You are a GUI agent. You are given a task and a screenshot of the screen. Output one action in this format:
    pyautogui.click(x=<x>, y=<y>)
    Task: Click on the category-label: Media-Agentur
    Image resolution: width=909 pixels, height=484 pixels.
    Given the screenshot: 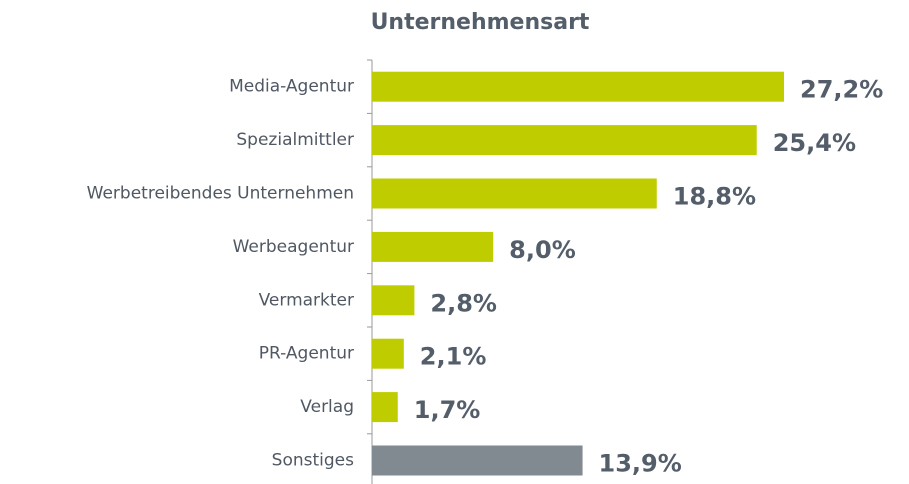 What is the action you would take?
    pyautogui.click(x=291, y=87)
    